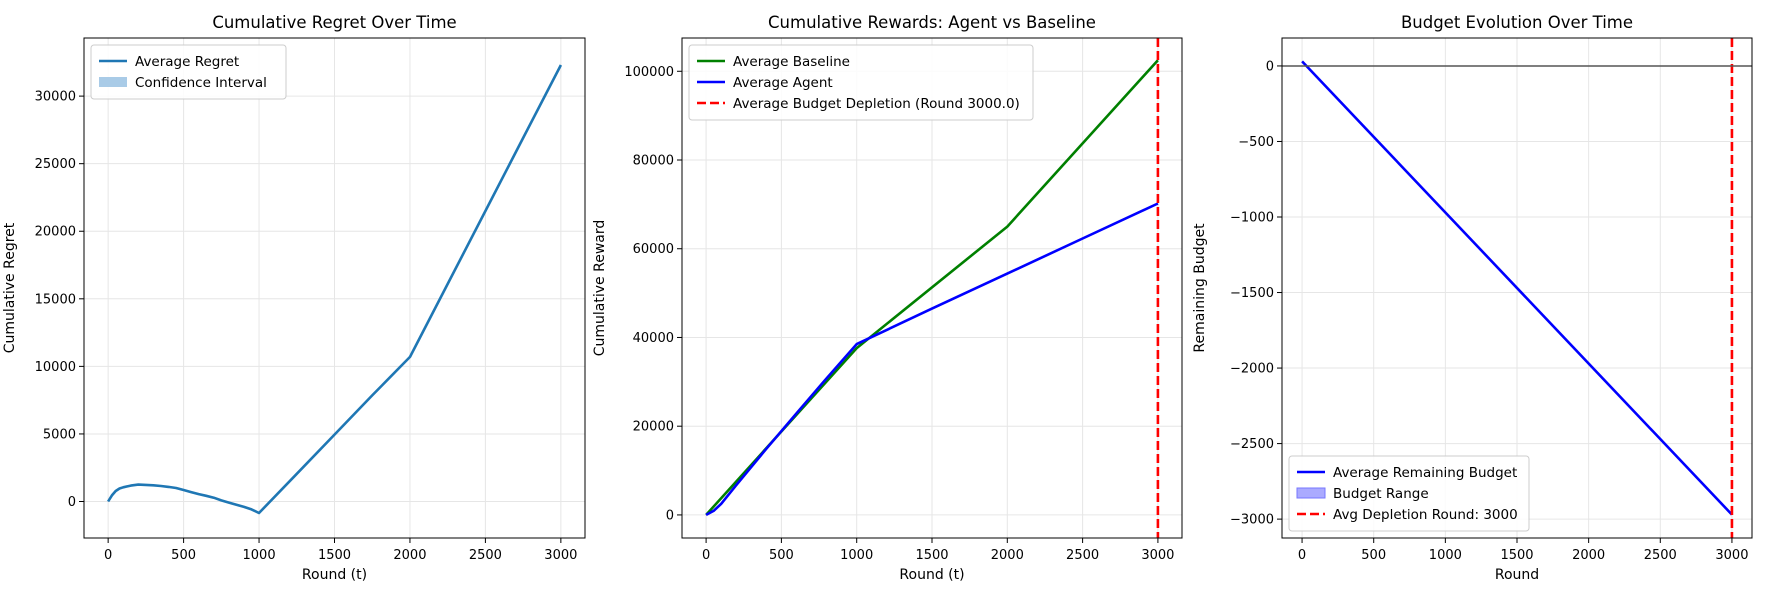 The image size is (1790, 590). Describe the element at coordinates (1517, 575) in the screenshot. I see `x-axis-label: Round` at that location.